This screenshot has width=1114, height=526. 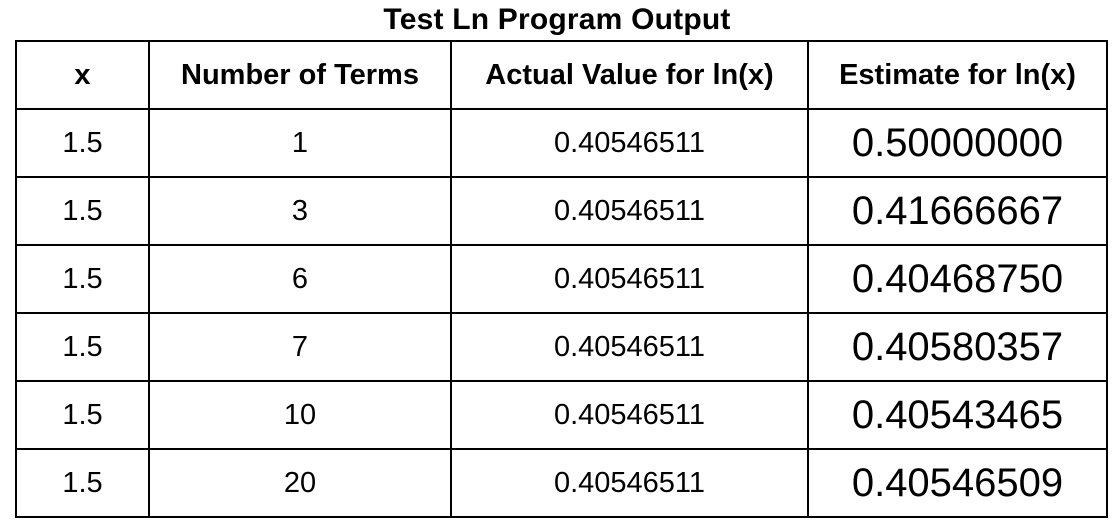 What do you see at coordinates (957, 75) in the screenshot?
I see `header-estimate: Estimate for ln(x)` at bounding box center [957, 75].